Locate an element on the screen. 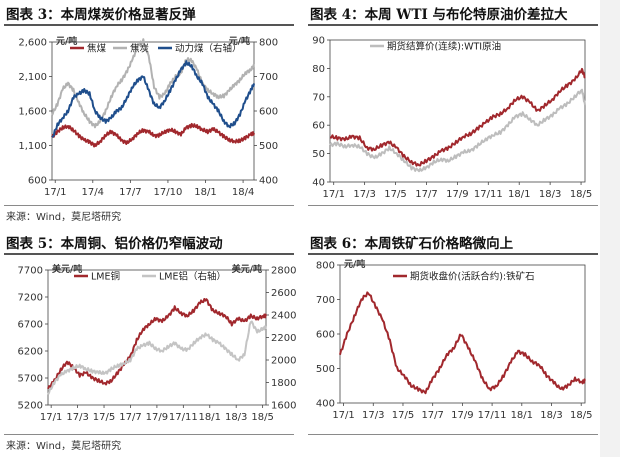 The height and width of the screenshot is (457, 620). y-tick-label: 1,600 is located at coordinates (32, 112).